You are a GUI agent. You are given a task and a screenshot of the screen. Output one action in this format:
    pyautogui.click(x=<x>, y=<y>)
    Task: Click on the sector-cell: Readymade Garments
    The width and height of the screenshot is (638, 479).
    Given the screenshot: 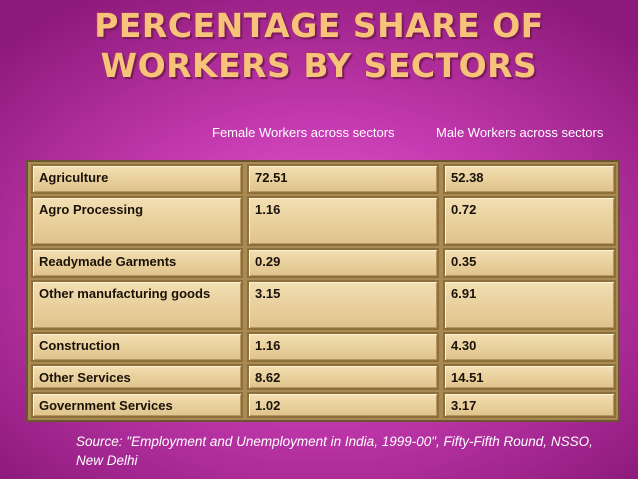 What is the action you would take?
    pyautogui.click(x=137, y=263)
    